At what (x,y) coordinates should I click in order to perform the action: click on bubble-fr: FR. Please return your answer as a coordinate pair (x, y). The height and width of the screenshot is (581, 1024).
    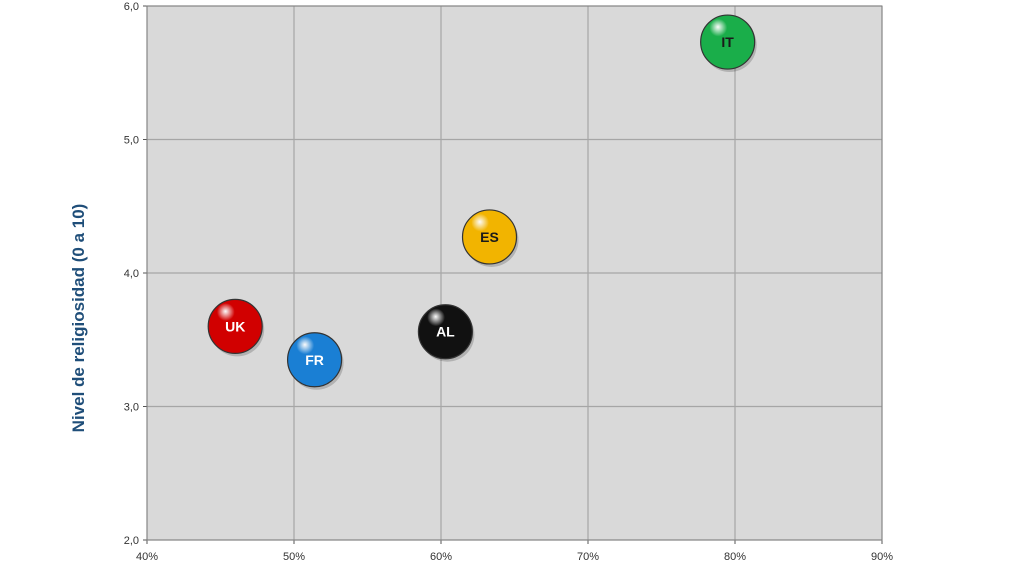
    Looking at the image, I should click on (315, 361).